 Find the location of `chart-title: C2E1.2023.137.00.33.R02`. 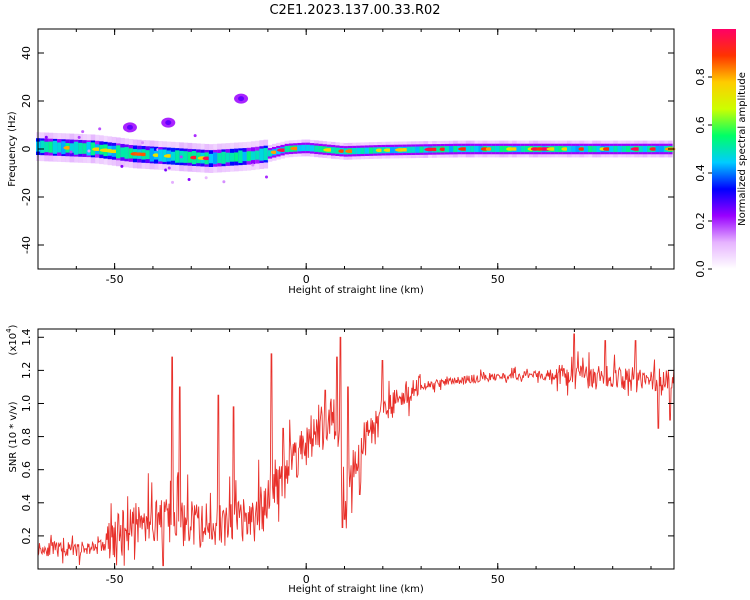

chart-title: C2E1.2023.137.00.33.R02 is located at coordinates (354, 10).